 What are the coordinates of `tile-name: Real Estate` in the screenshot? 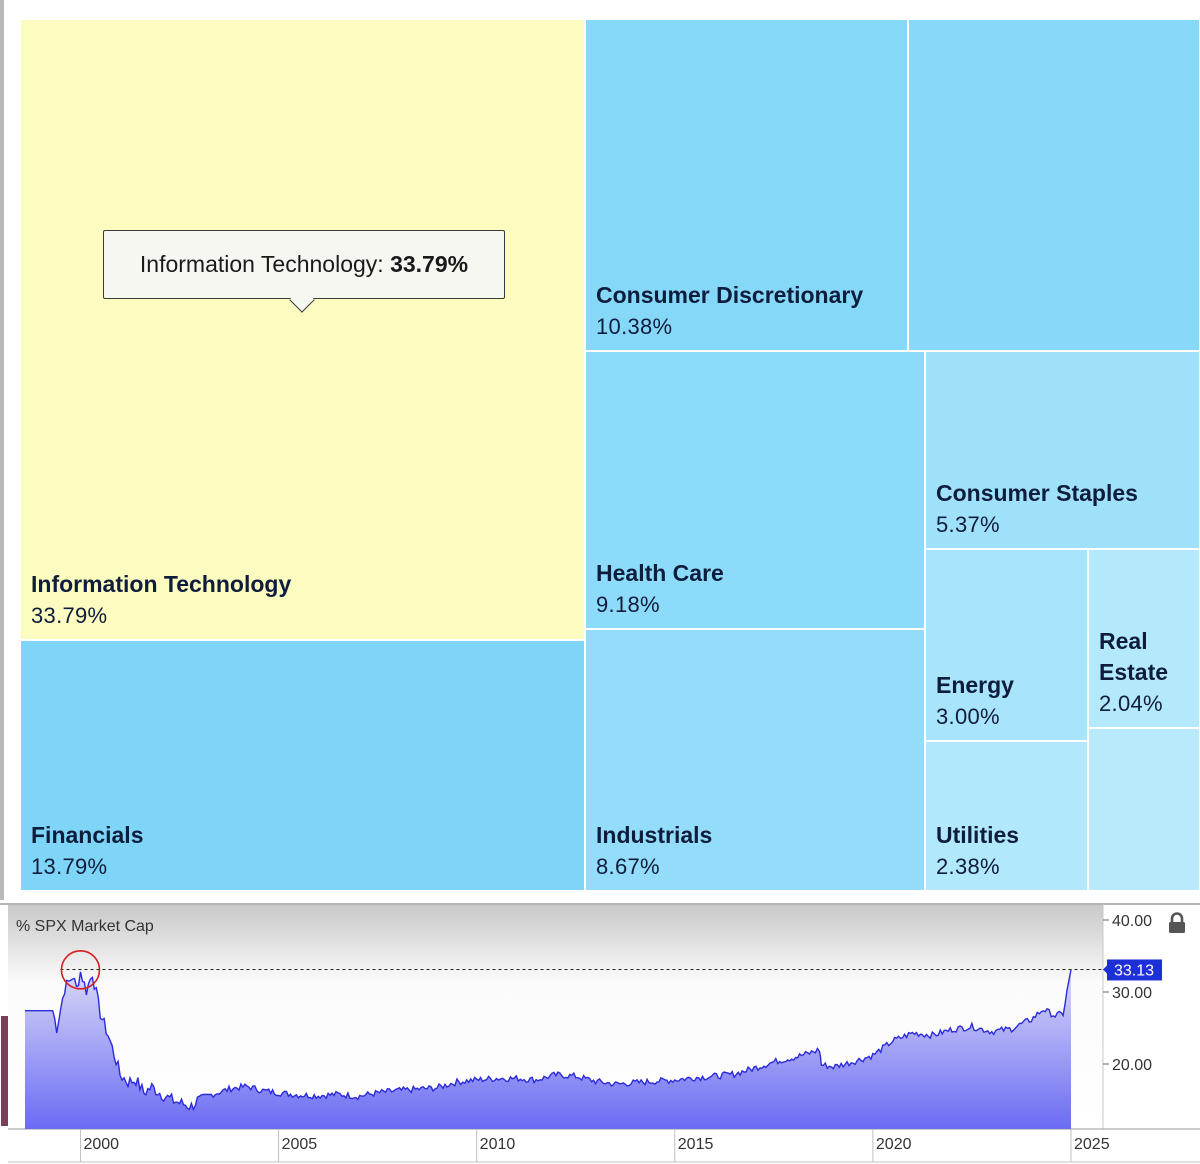 It's located at (1134, 656).